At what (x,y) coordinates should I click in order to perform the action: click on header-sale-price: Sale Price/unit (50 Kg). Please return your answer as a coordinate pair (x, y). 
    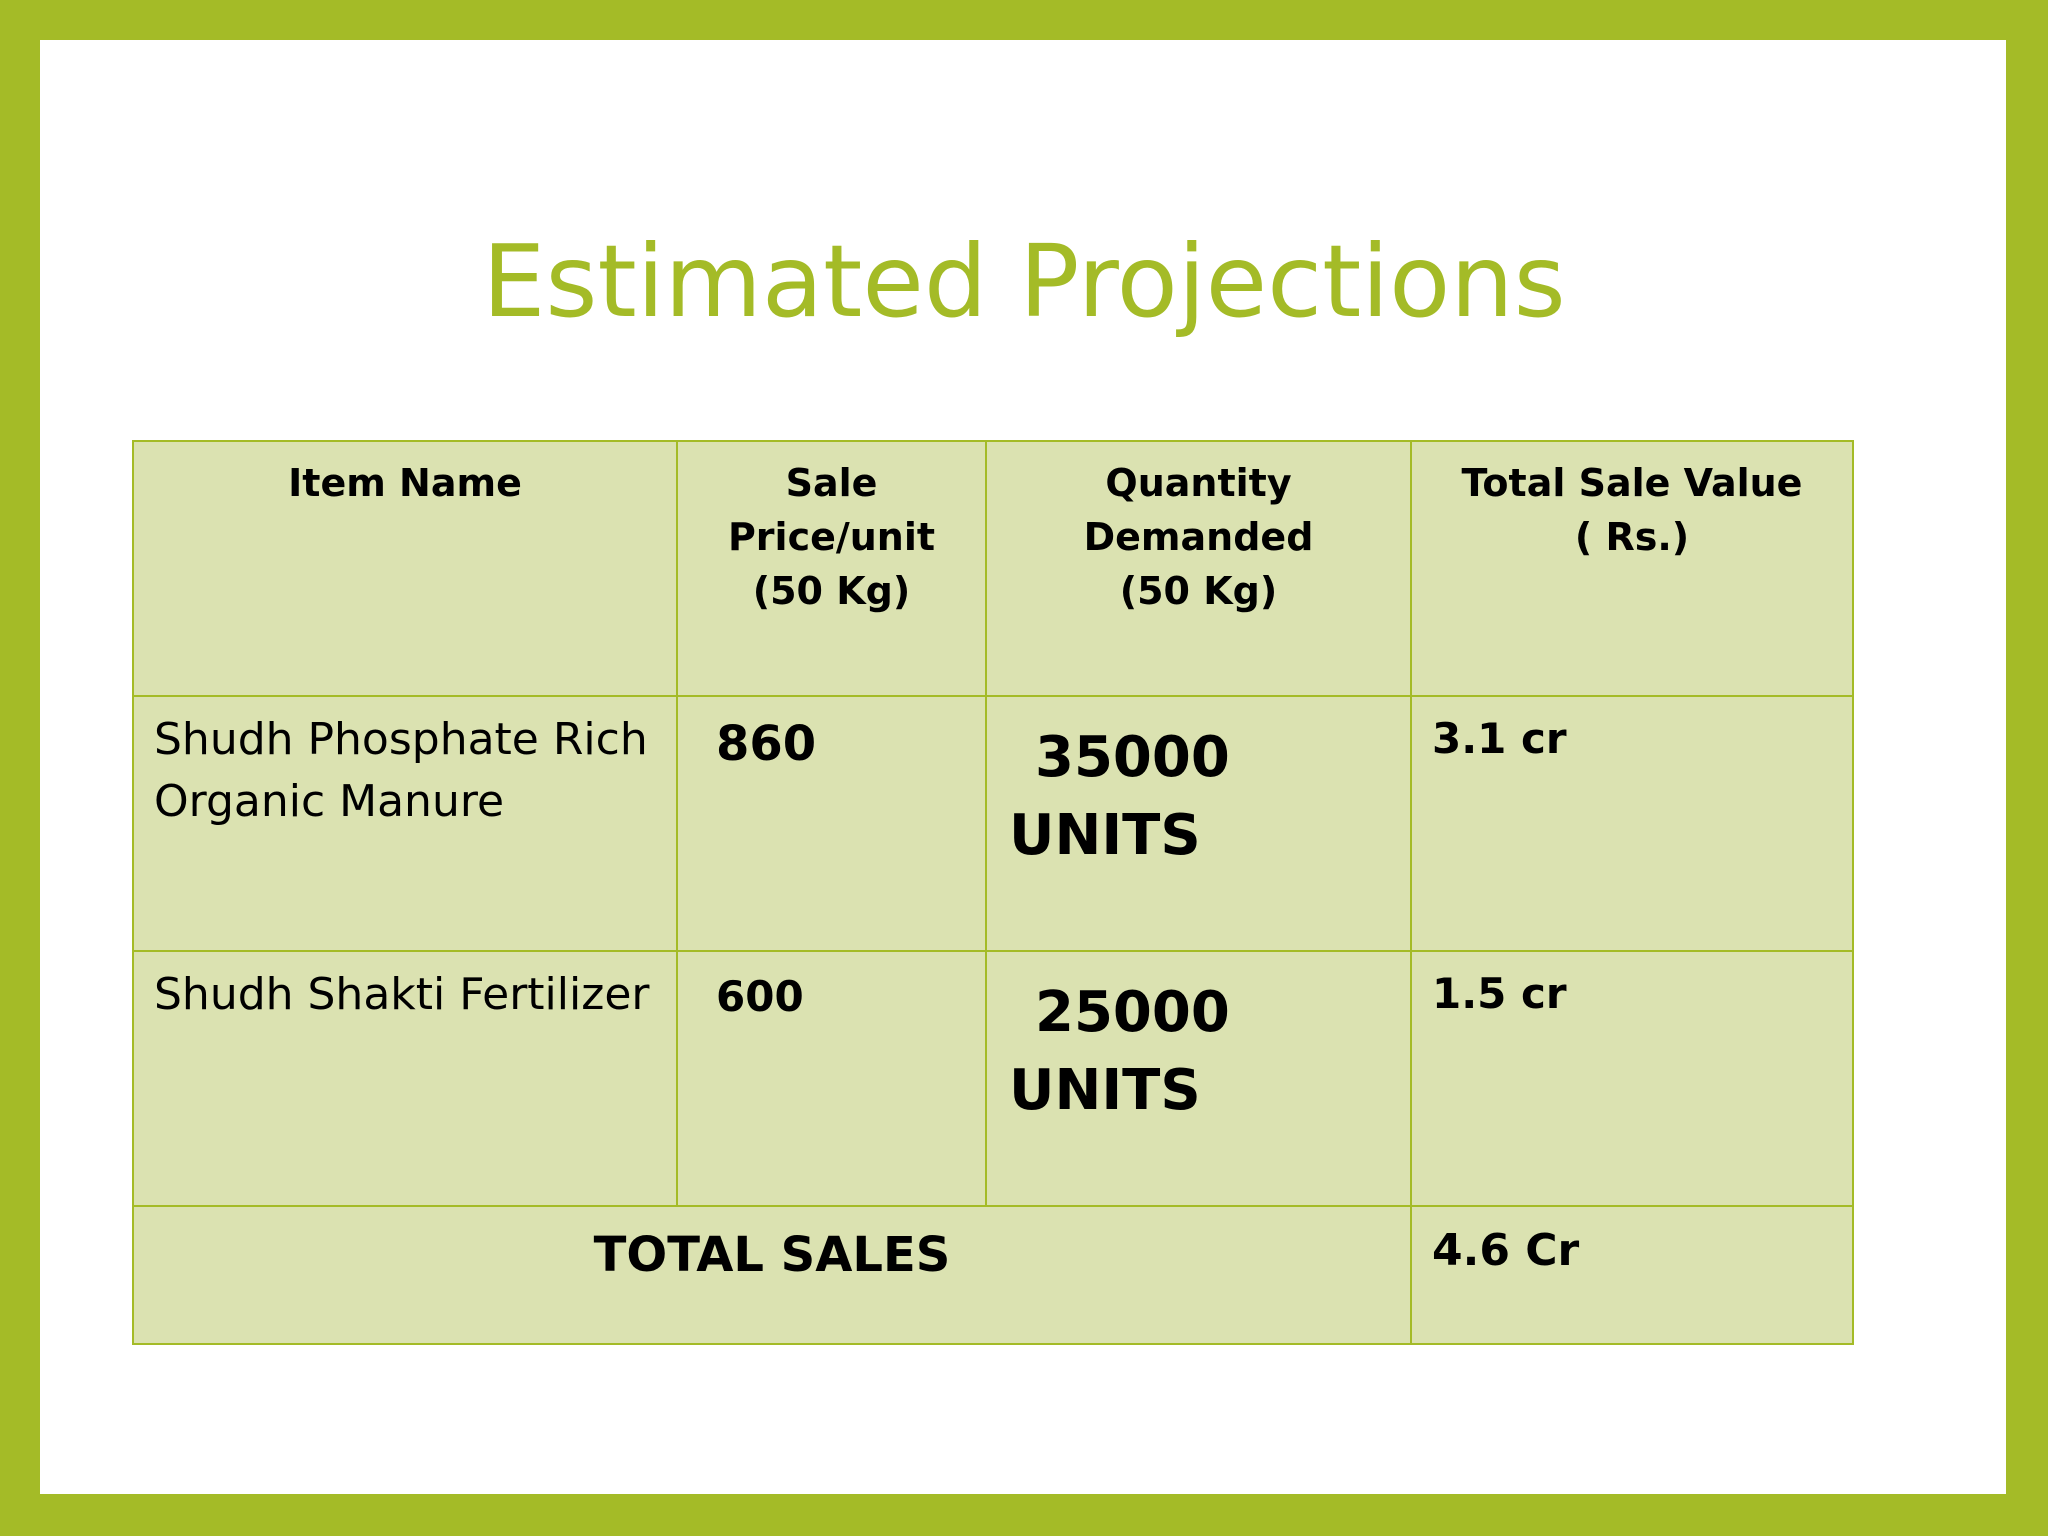
    Looking at the image, I should click on (831, 568).